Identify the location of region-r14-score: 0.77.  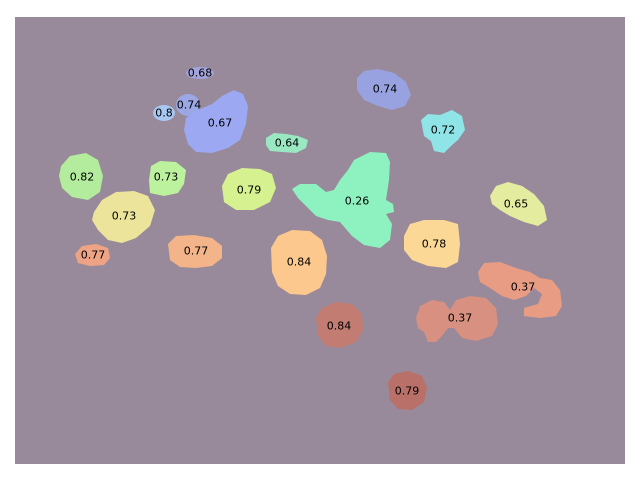
(93, 255).